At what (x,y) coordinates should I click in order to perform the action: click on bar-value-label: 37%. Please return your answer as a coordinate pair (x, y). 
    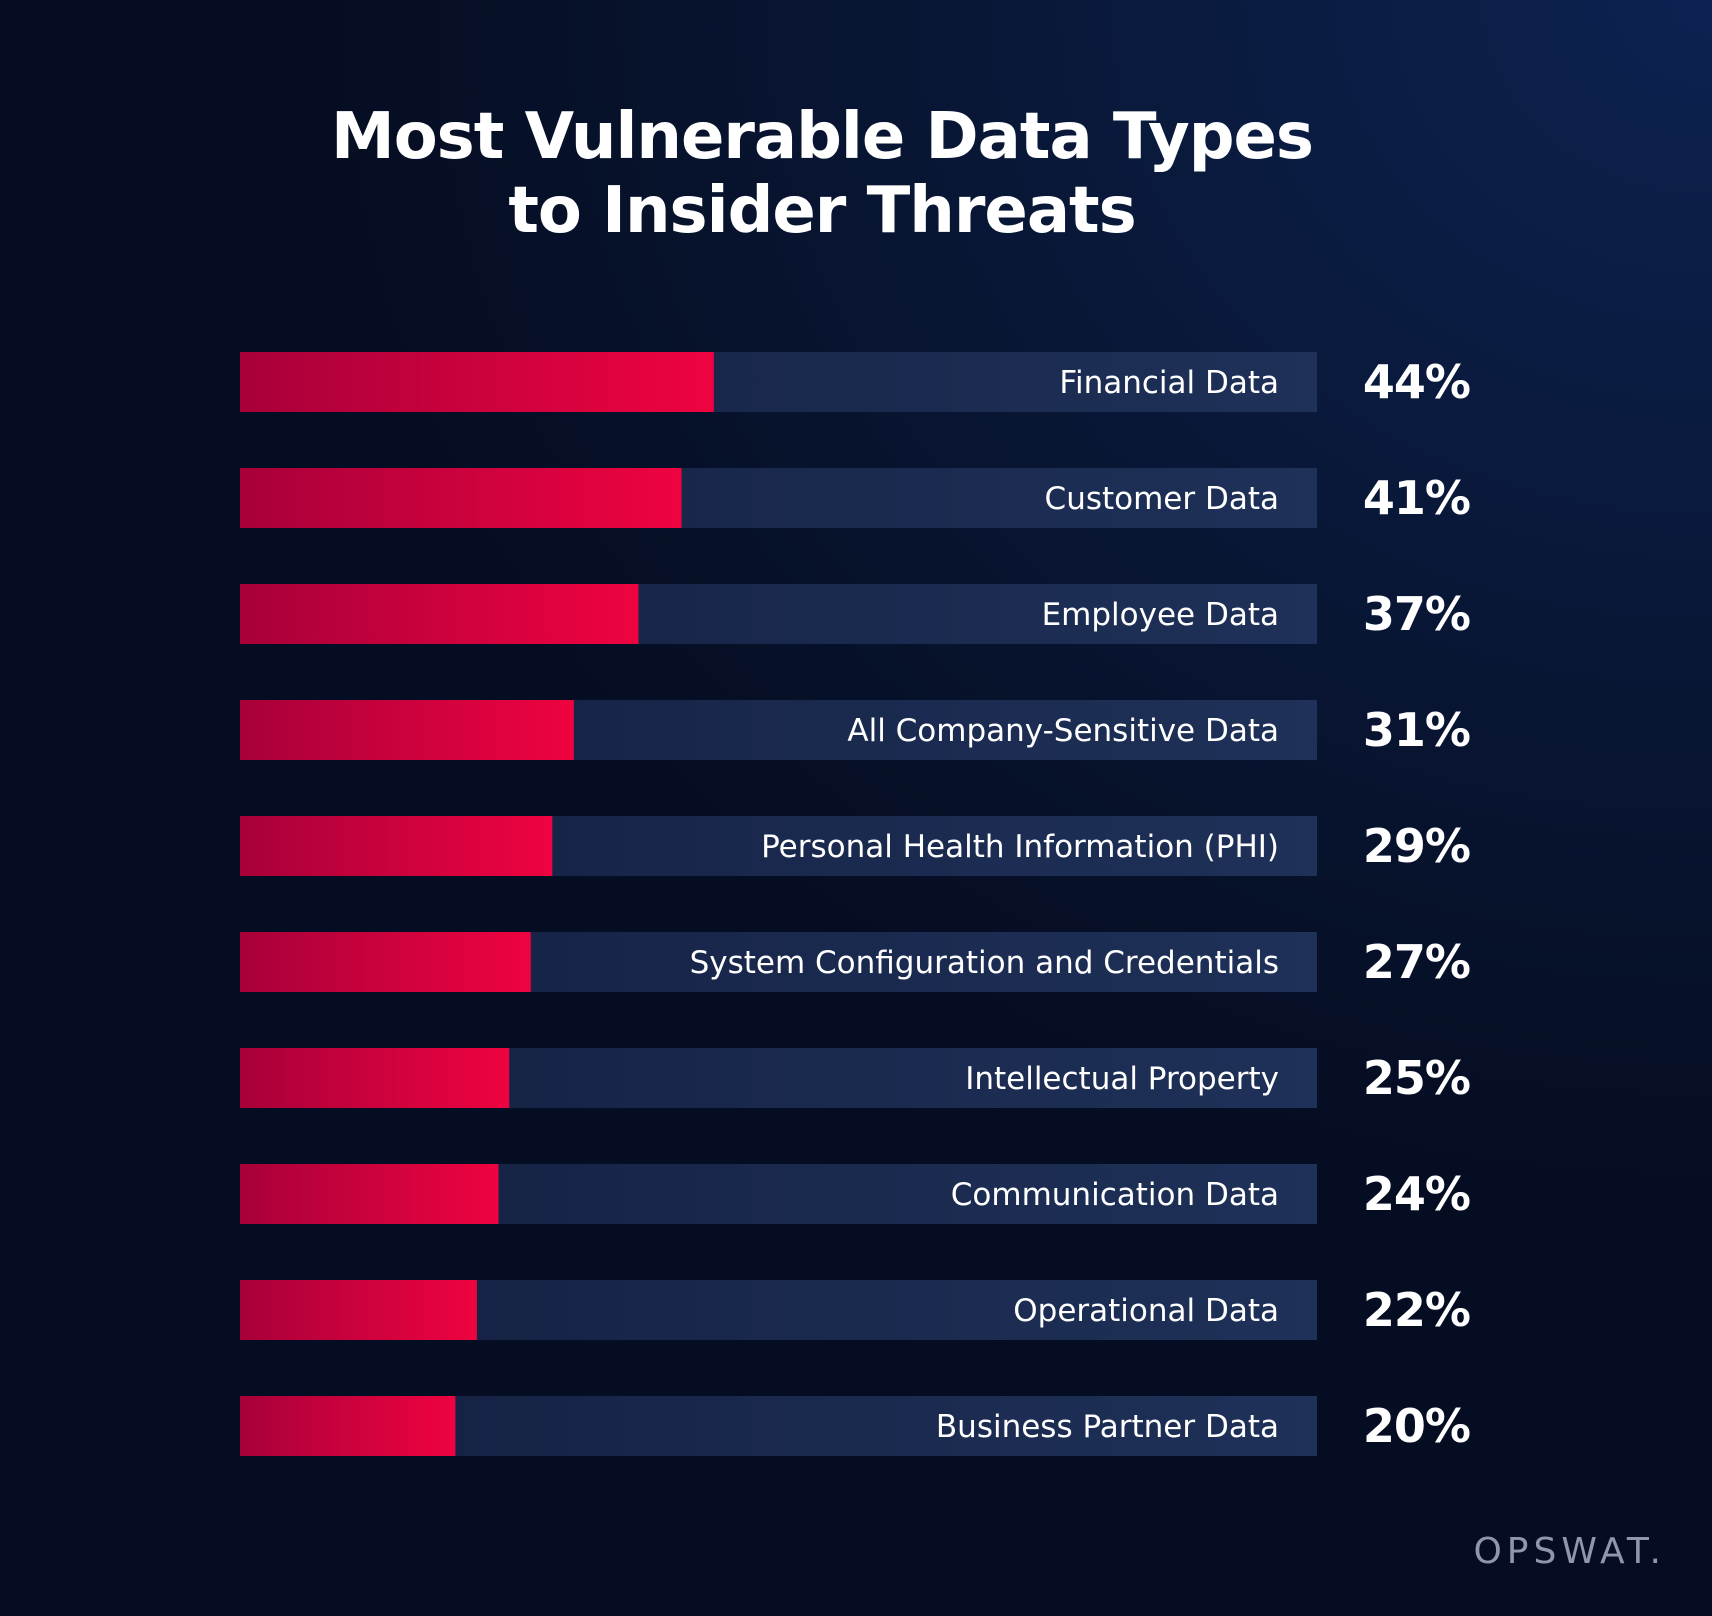
    Looking at the image, I should click on (1416, 614).